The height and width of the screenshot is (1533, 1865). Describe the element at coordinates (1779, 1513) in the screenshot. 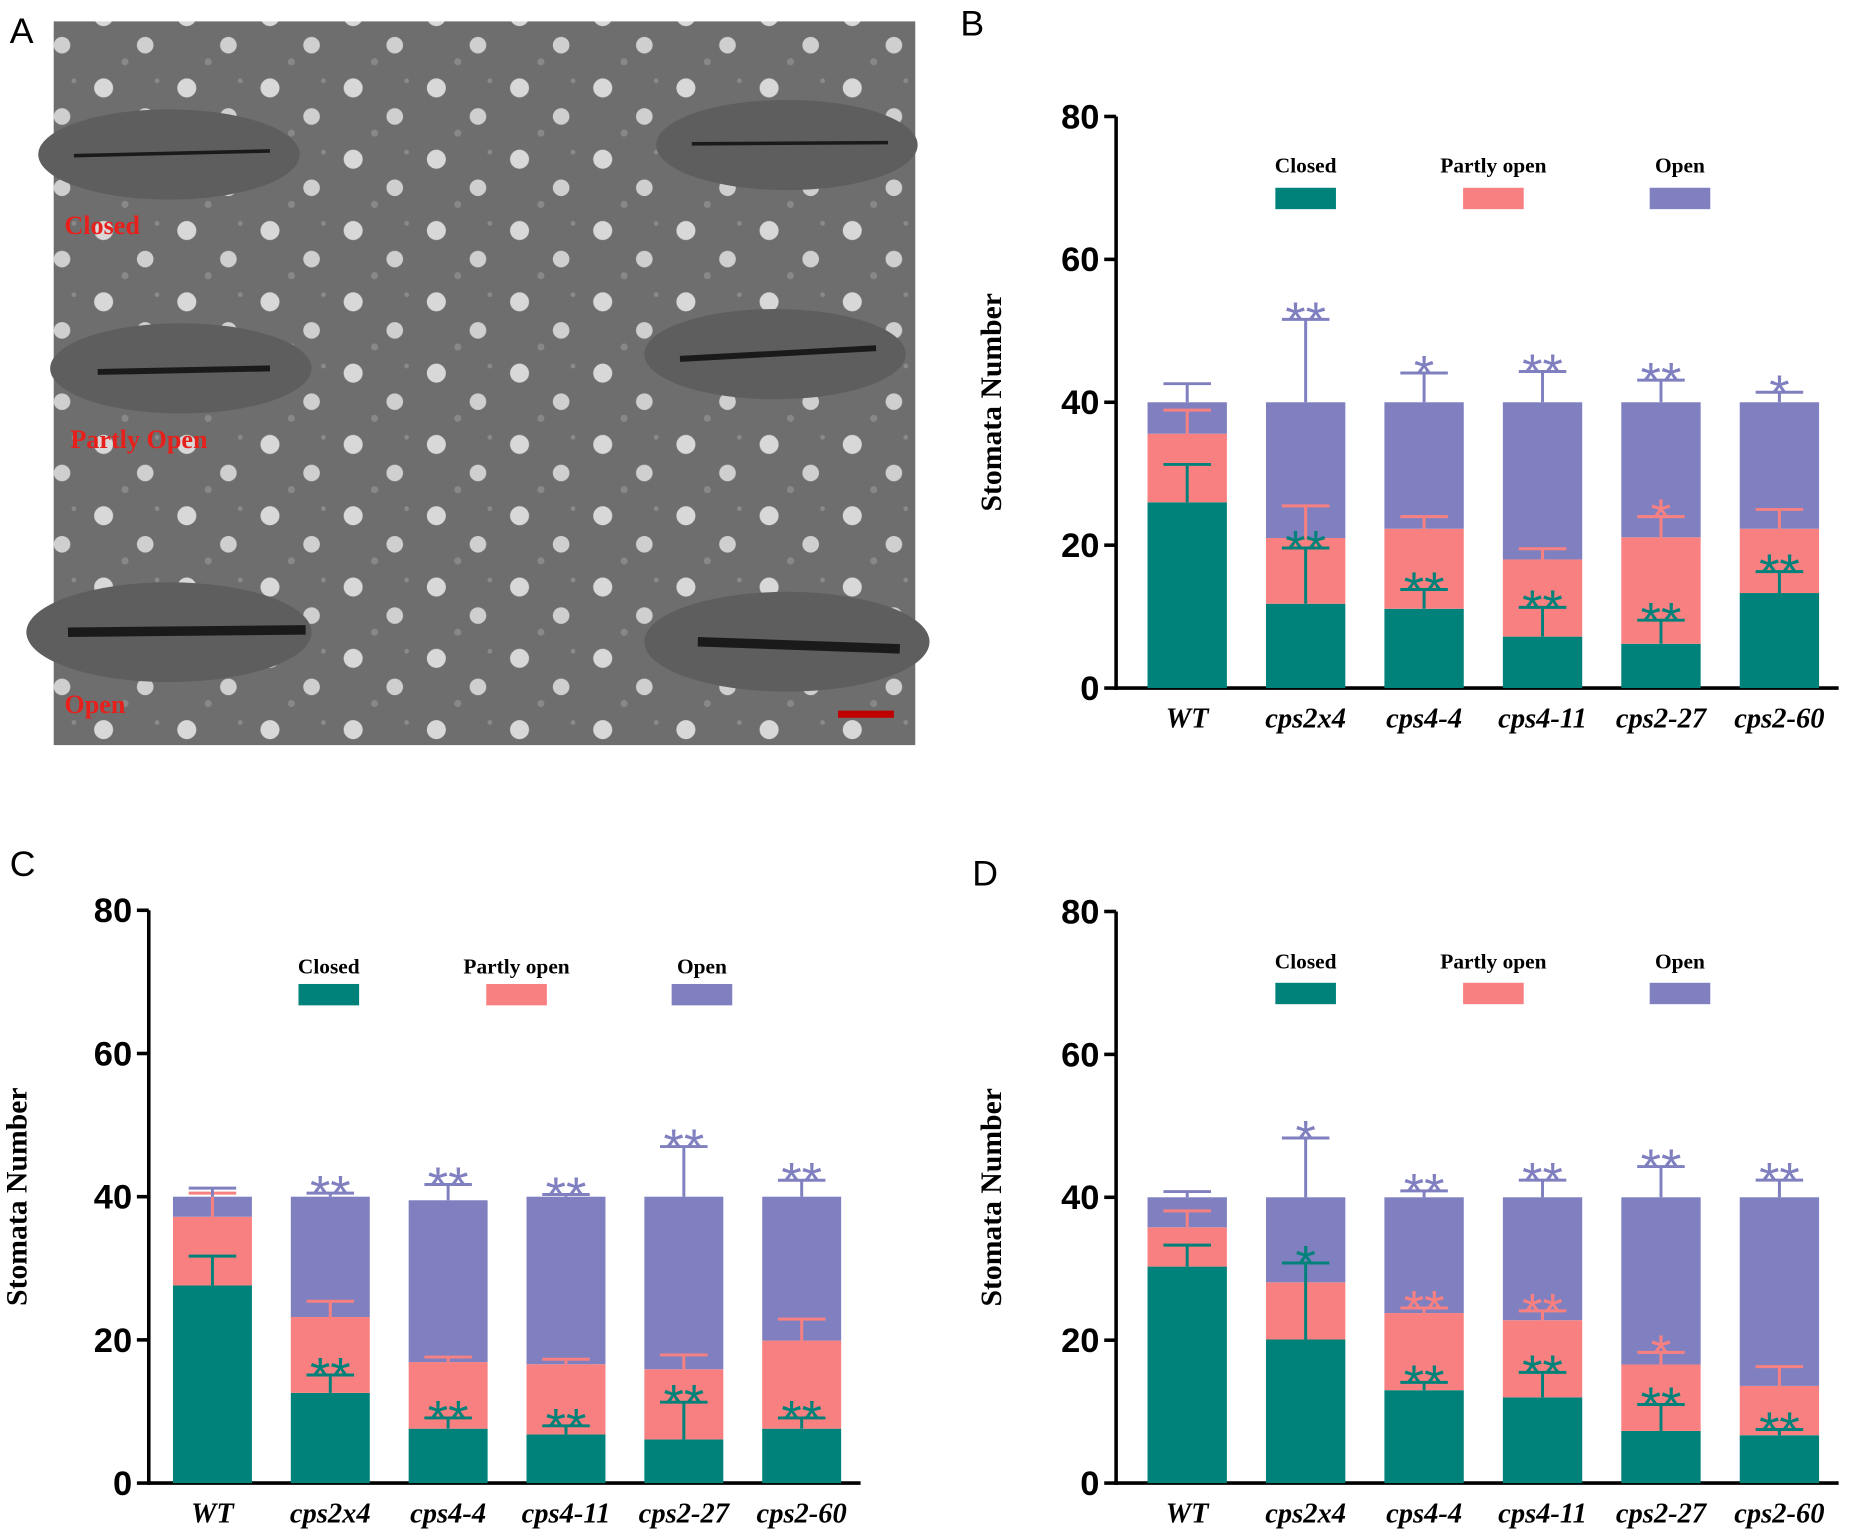

I see `x-tick-label: cps2-60` at that location.